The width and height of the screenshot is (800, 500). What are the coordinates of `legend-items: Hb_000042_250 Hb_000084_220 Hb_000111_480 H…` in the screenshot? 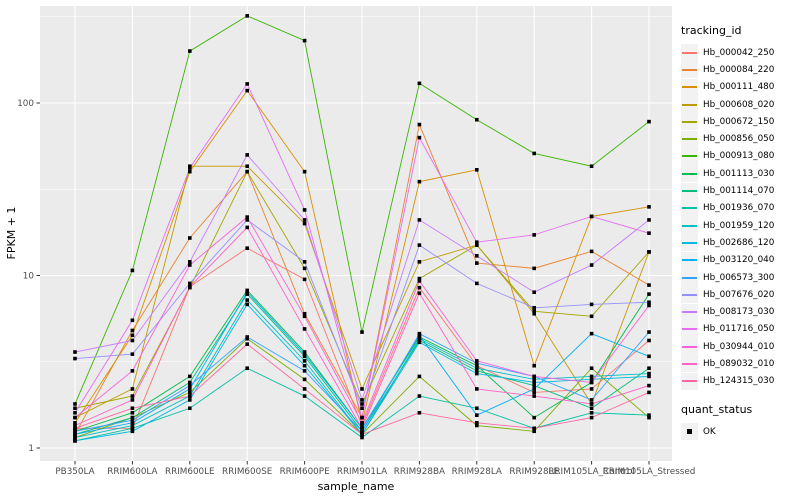 It's located at (740, 217).